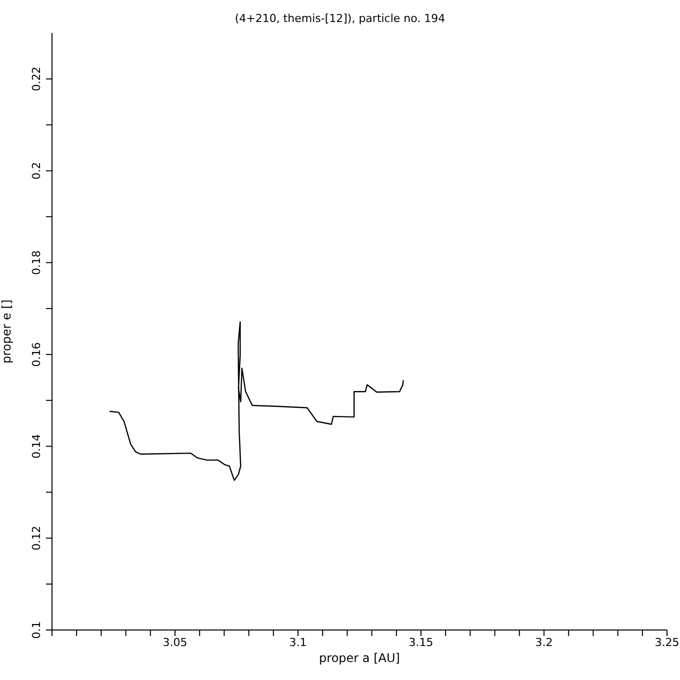 This screenshot has width=680, height=680. I want to click on y-tick-label: 0.12, so click(36, 538).